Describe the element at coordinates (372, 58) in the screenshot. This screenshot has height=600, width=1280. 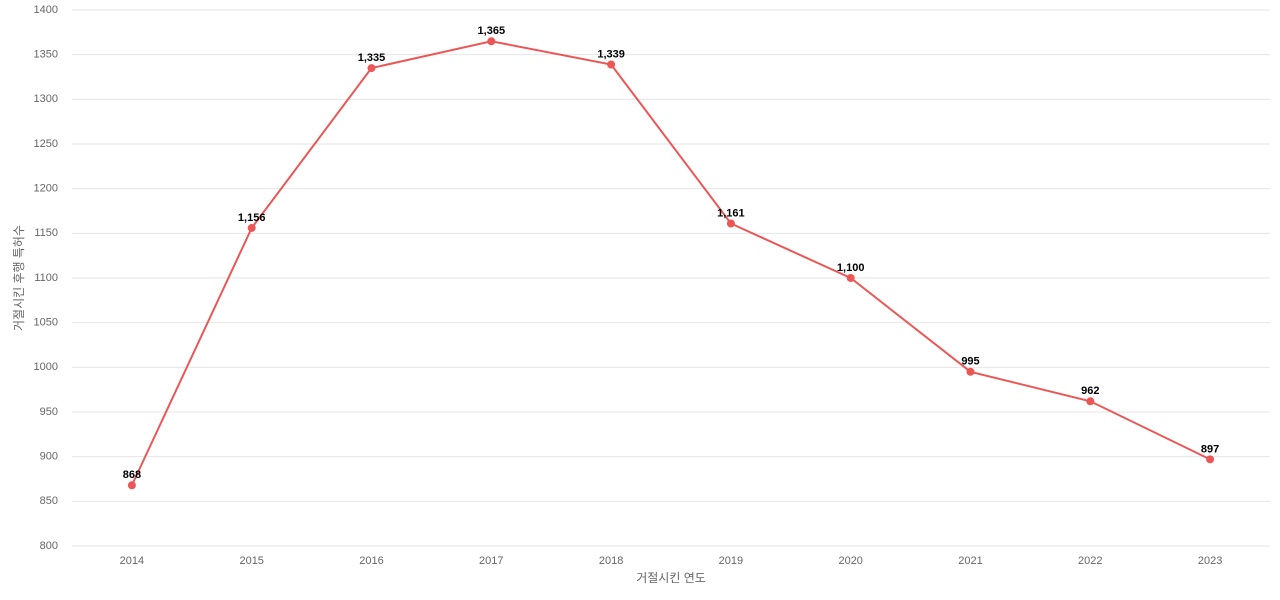
I see `data-label: 1,335` at that location.